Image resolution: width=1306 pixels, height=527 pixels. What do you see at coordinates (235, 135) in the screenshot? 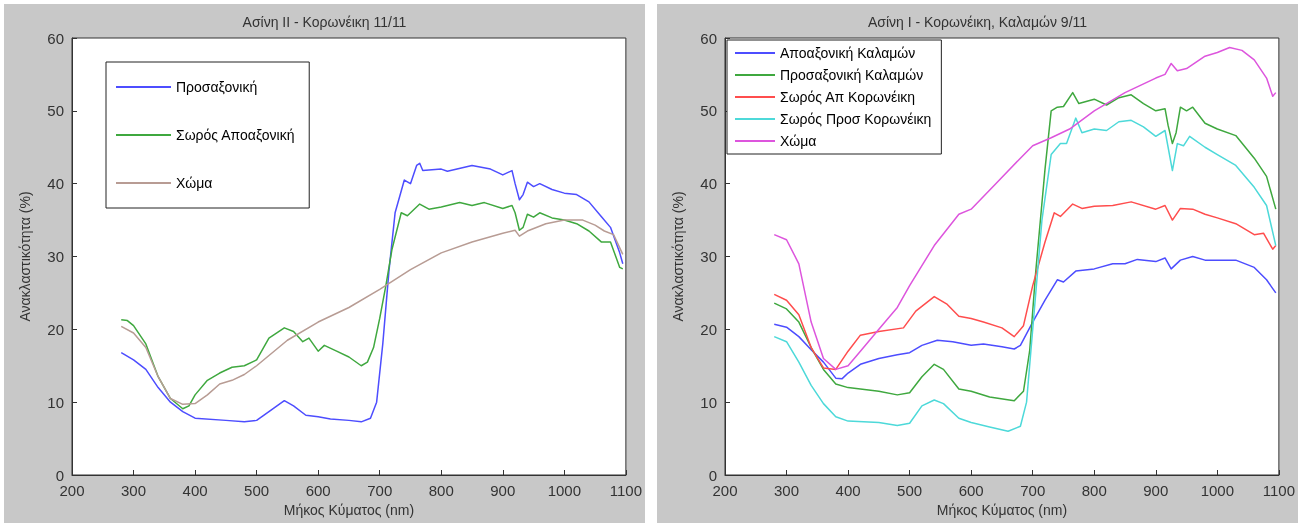
I see `legend-label: Σωρός Αποαξονική` at bounding box center [235, 135].